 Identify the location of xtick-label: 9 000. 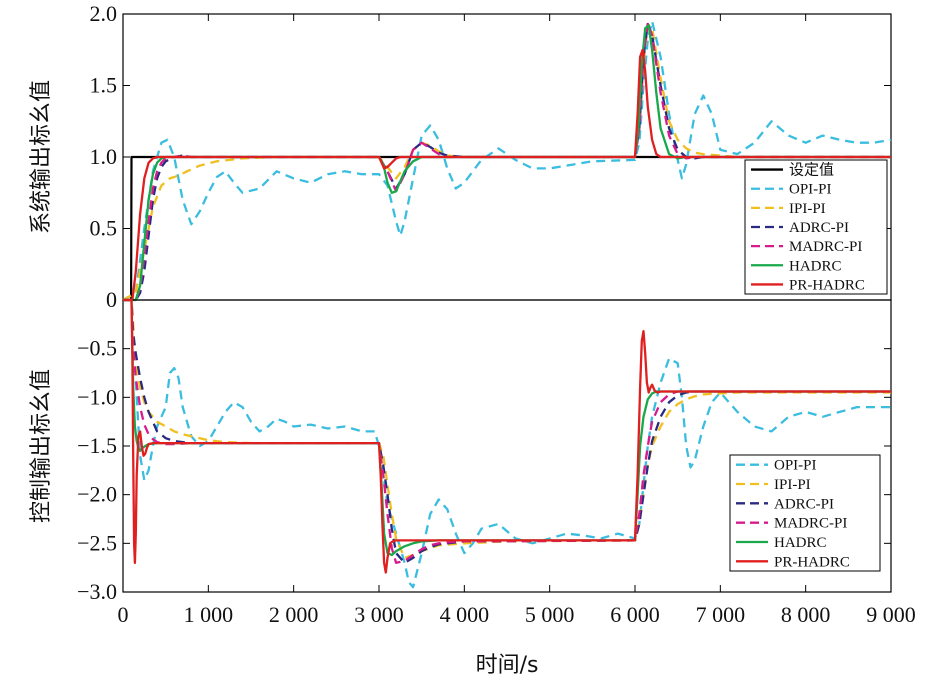
(891, 614).